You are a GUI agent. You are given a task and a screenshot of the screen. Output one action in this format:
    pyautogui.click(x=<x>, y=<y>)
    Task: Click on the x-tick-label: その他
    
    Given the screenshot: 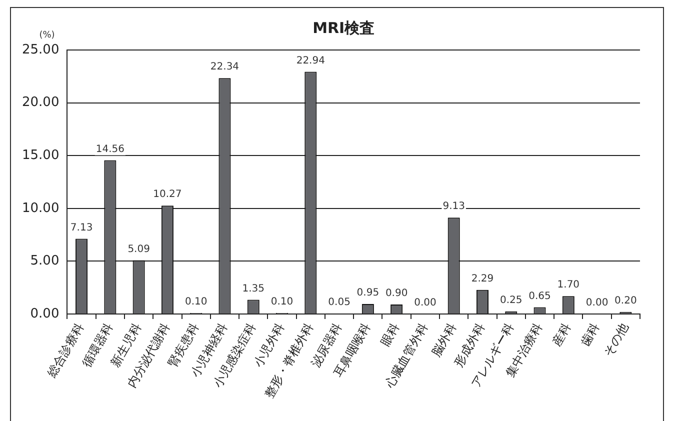 What is the action you would take?
    pyautogui.click(x=615, y=339)
    